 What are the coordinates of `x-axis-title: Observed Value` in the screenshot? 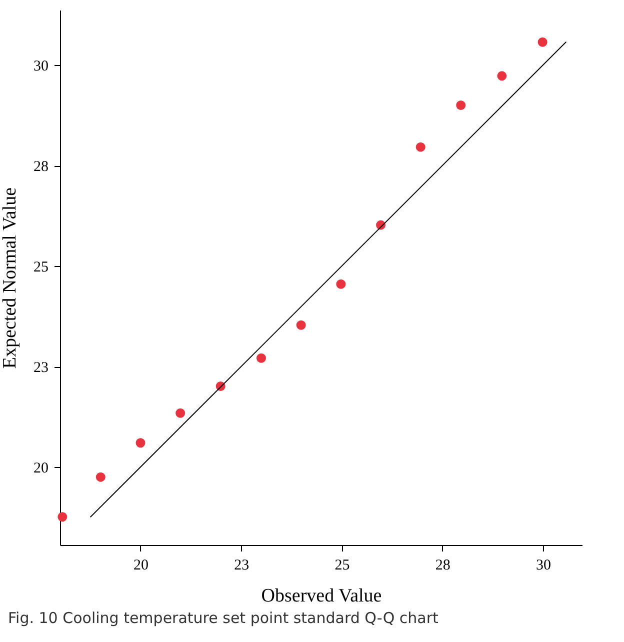 It's located at (321, 596).